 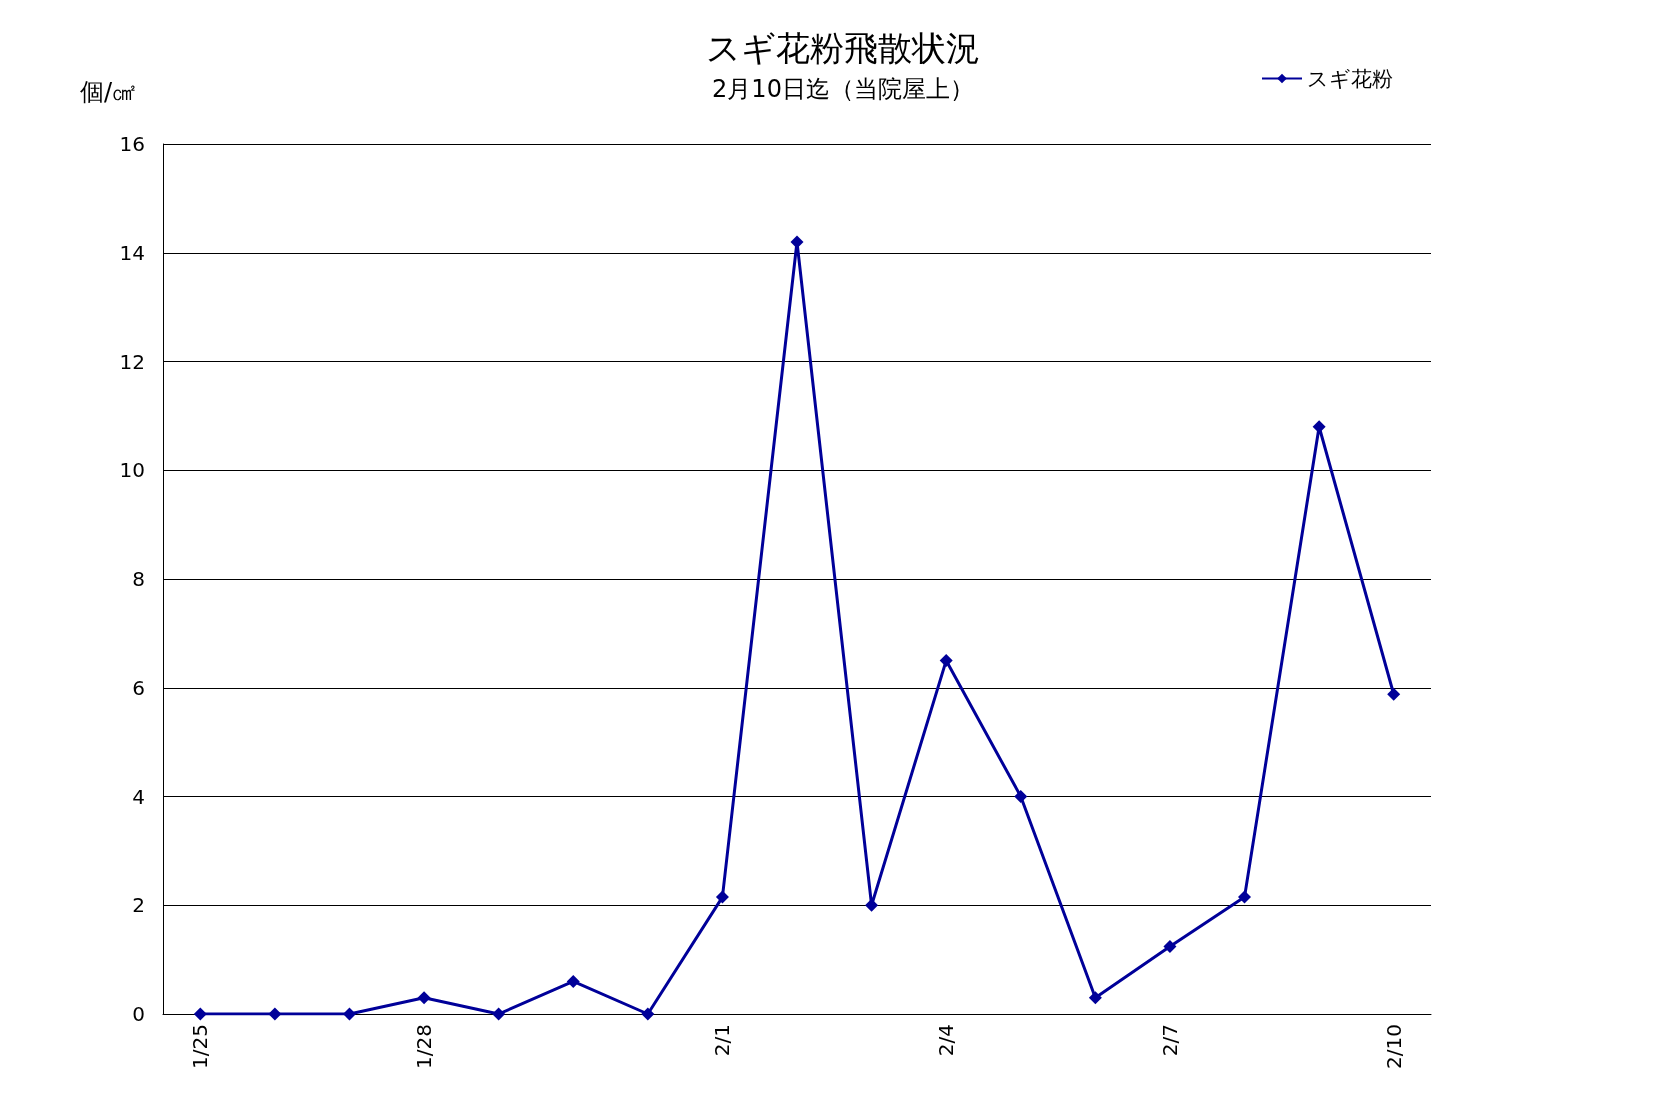 What do you see at coordinates (722, 1040) in the screenshot?
I see `x-tick-label: 2/1` at bounding box center [722, 1040].